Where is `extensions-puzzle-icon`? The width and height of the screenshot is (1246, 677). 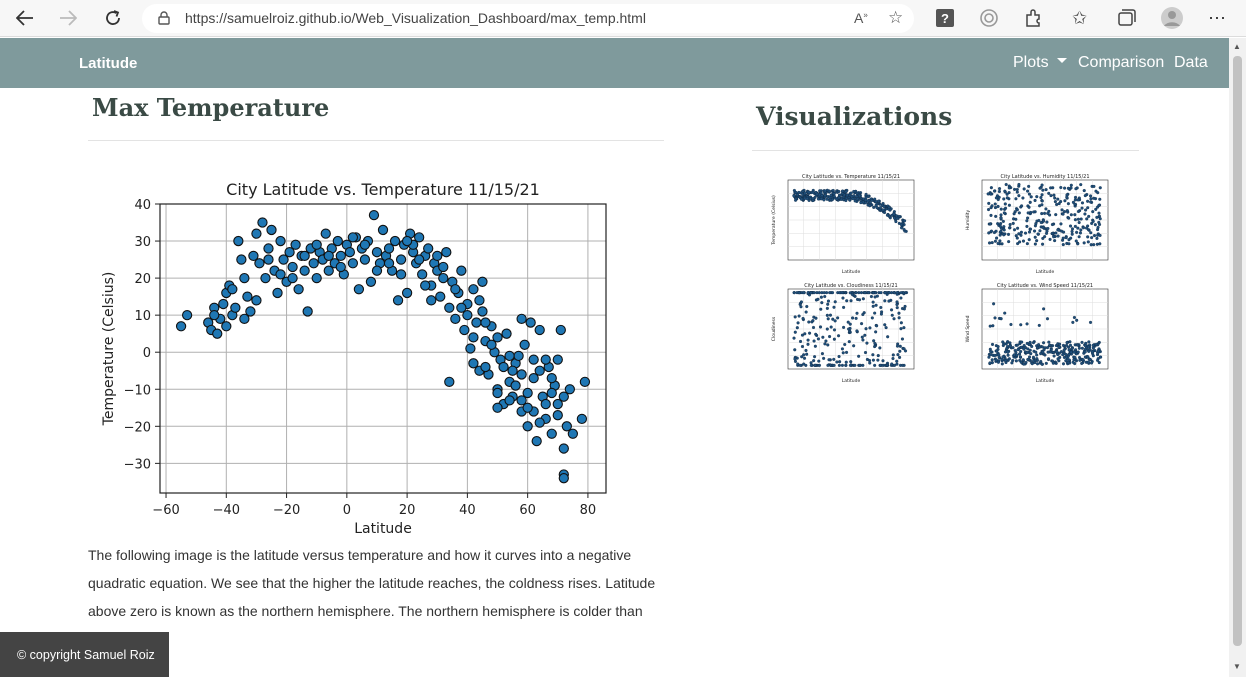
extensions-puzzle-icon is located at coordinates (1033, 18).